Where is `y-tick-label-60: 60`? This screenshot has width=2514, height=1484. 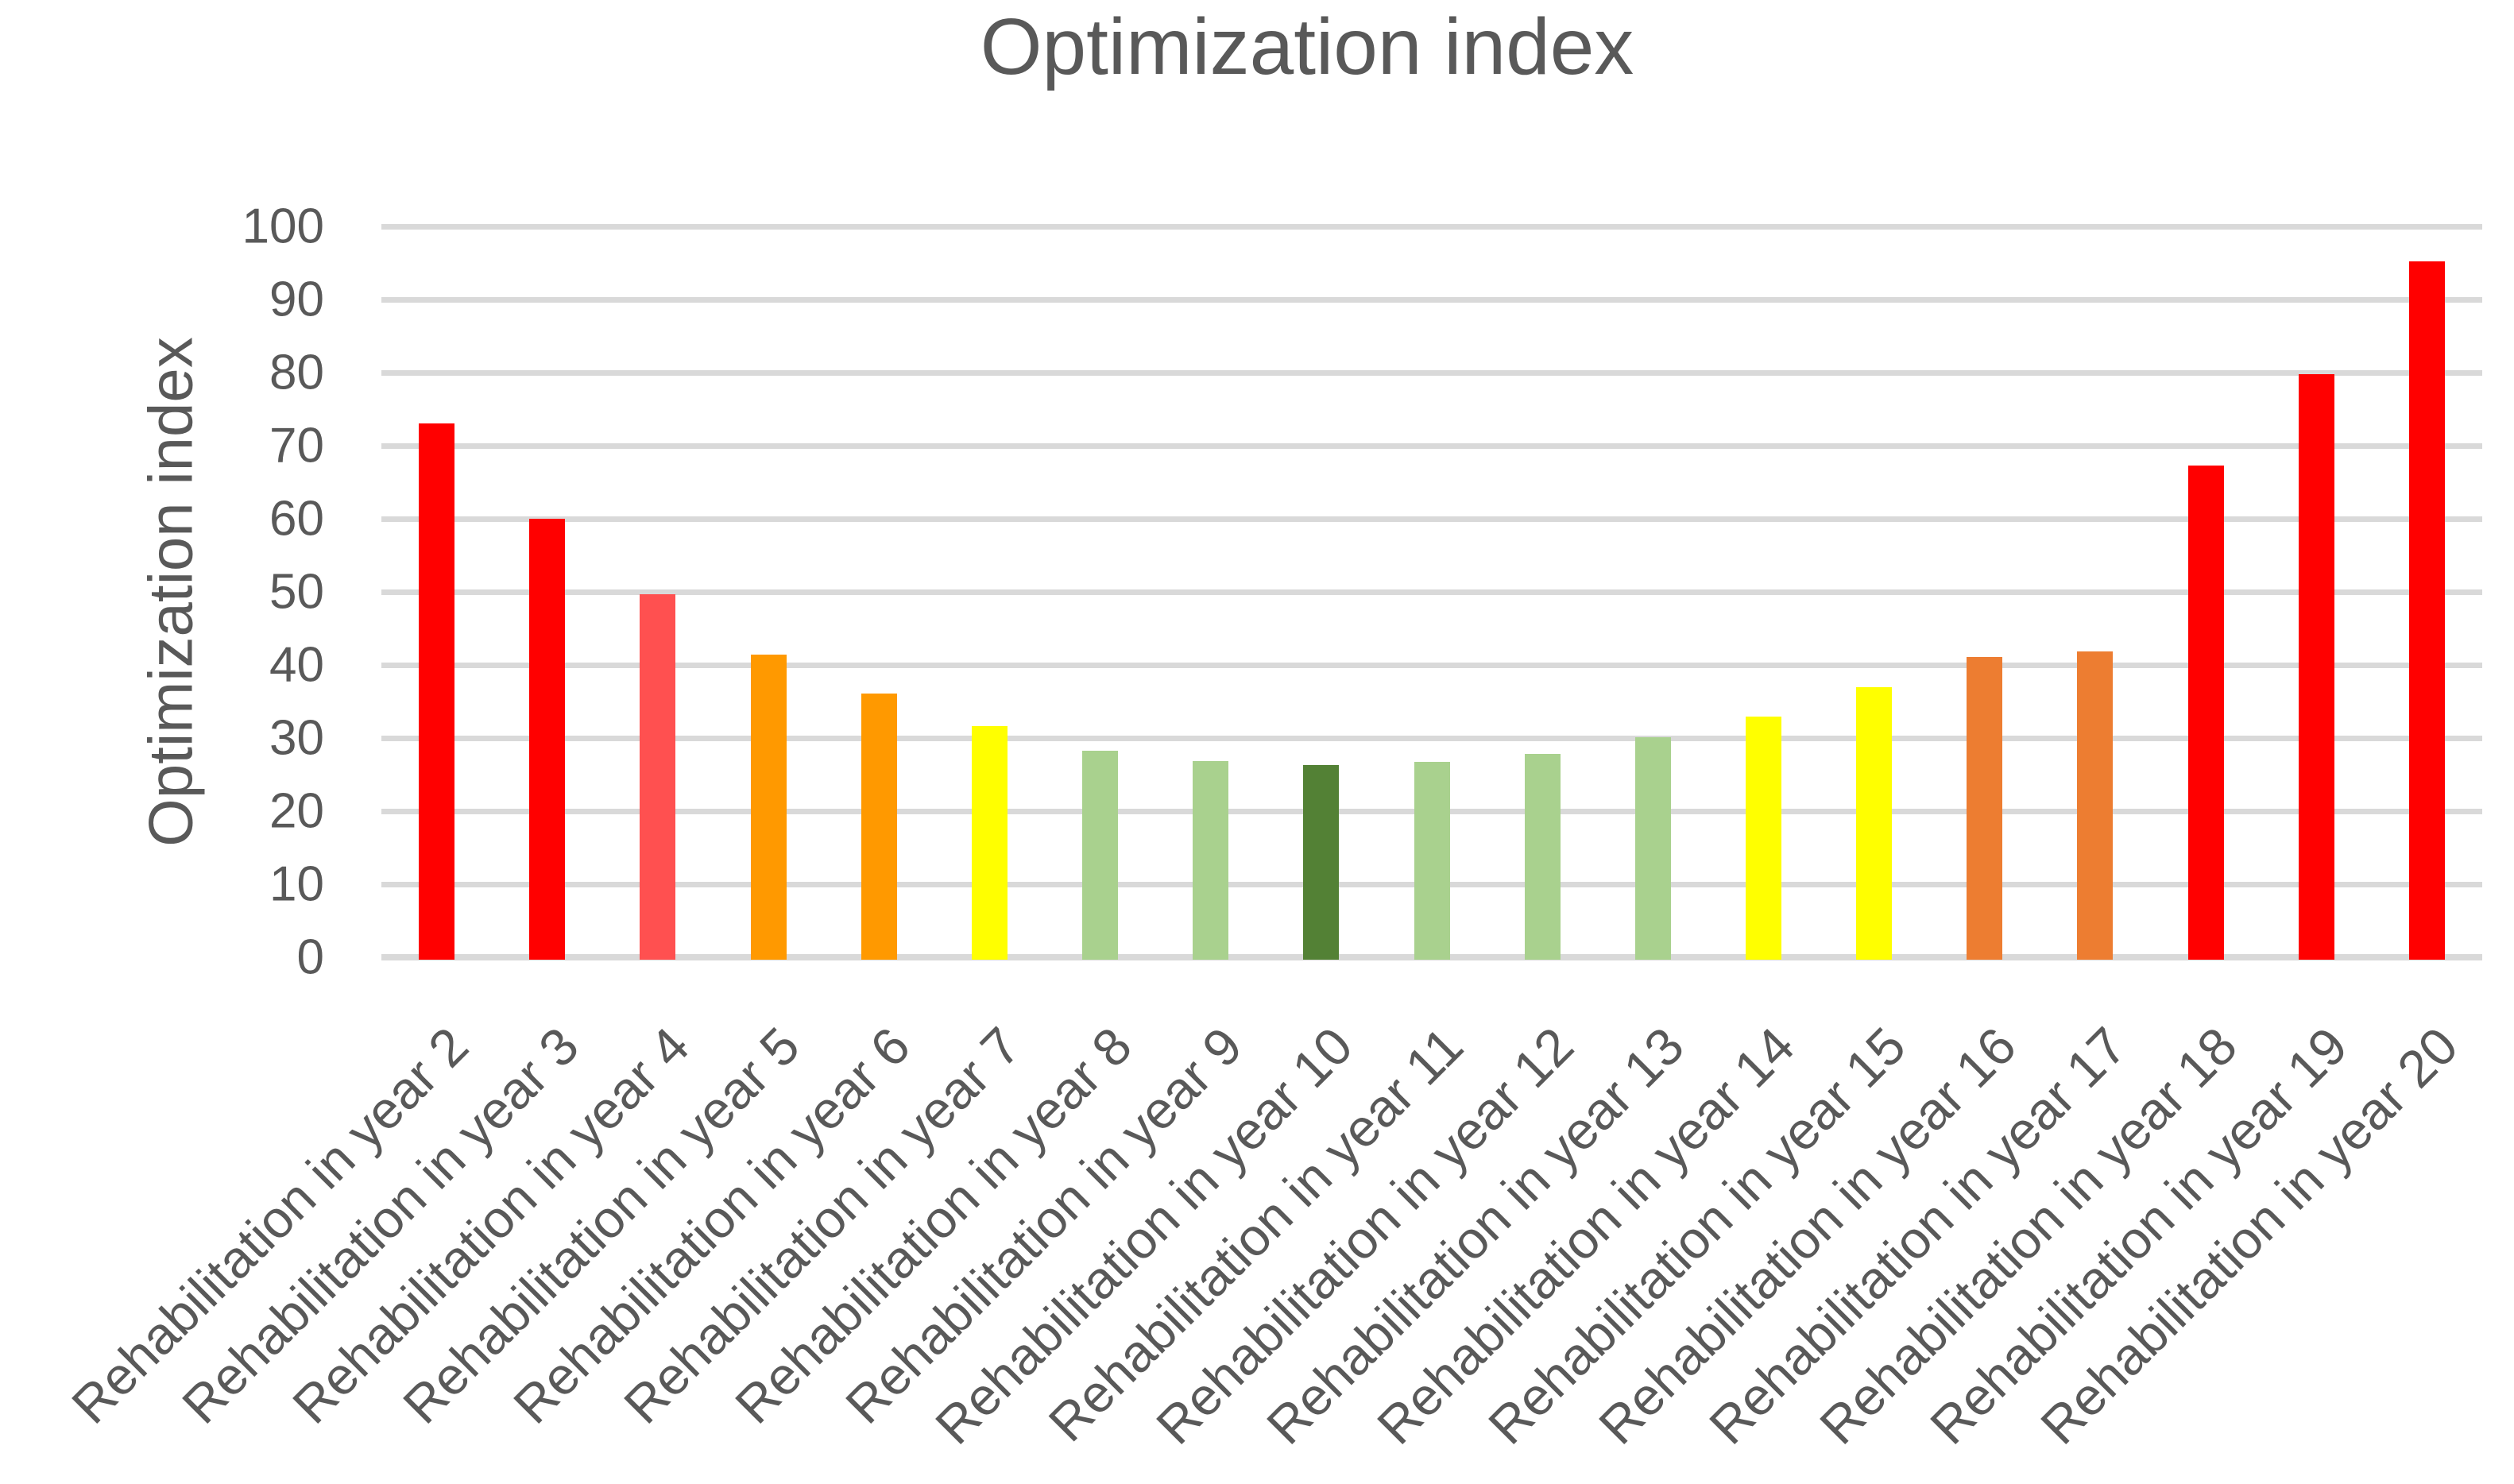 y-tick-label-60: 60 is located at coordinates (296, 519).